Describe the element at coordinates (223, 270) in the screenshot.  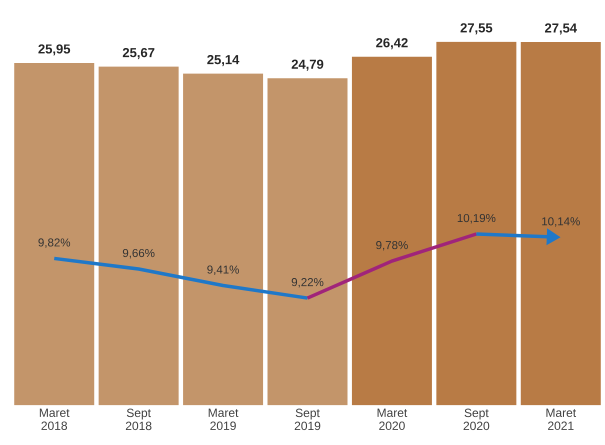
I see `data-label: 9,41%` at that location.